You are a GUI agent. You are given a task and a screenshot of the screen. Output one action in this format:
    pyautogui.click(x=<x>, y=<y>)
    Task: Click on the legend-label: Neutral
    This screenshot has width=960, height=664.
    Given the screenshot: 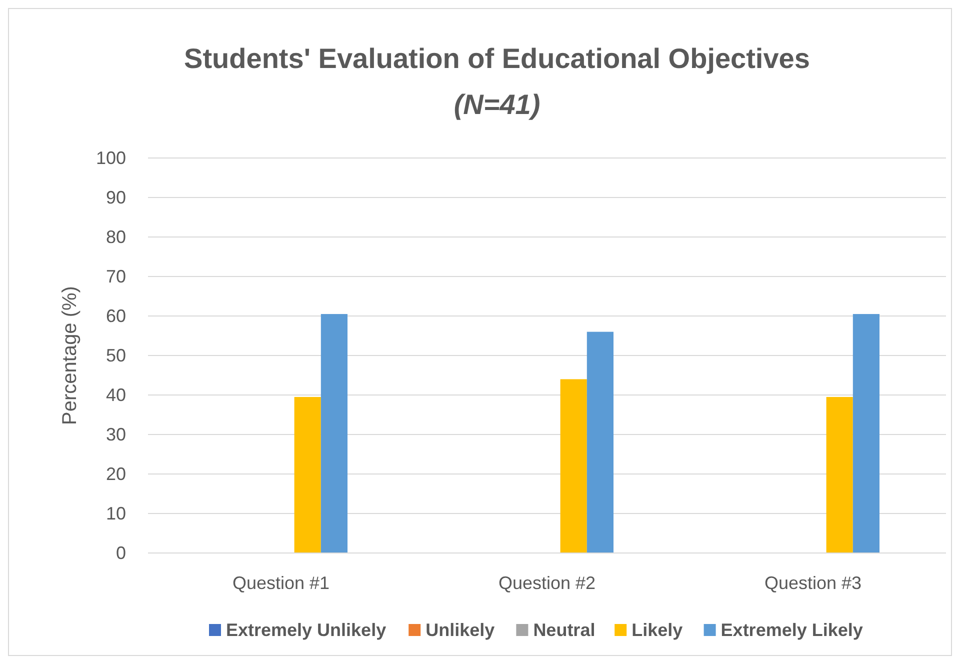 What is the action you would take?
    pyautogui.click(x=564, y=630)
    